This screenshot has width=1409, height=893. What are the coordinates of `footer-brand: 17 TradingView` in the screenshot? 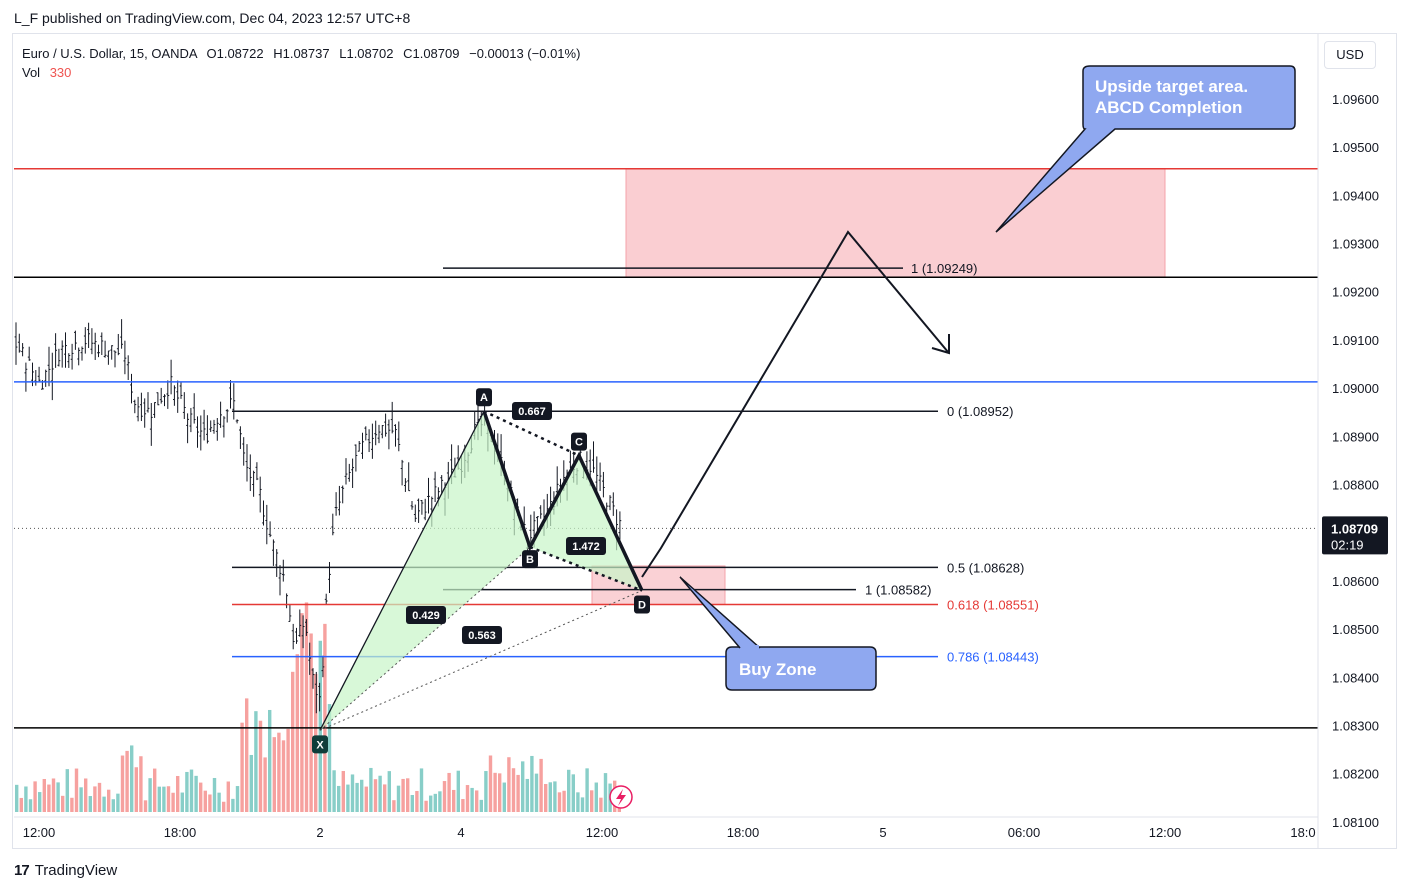 It's located at (65, 870).